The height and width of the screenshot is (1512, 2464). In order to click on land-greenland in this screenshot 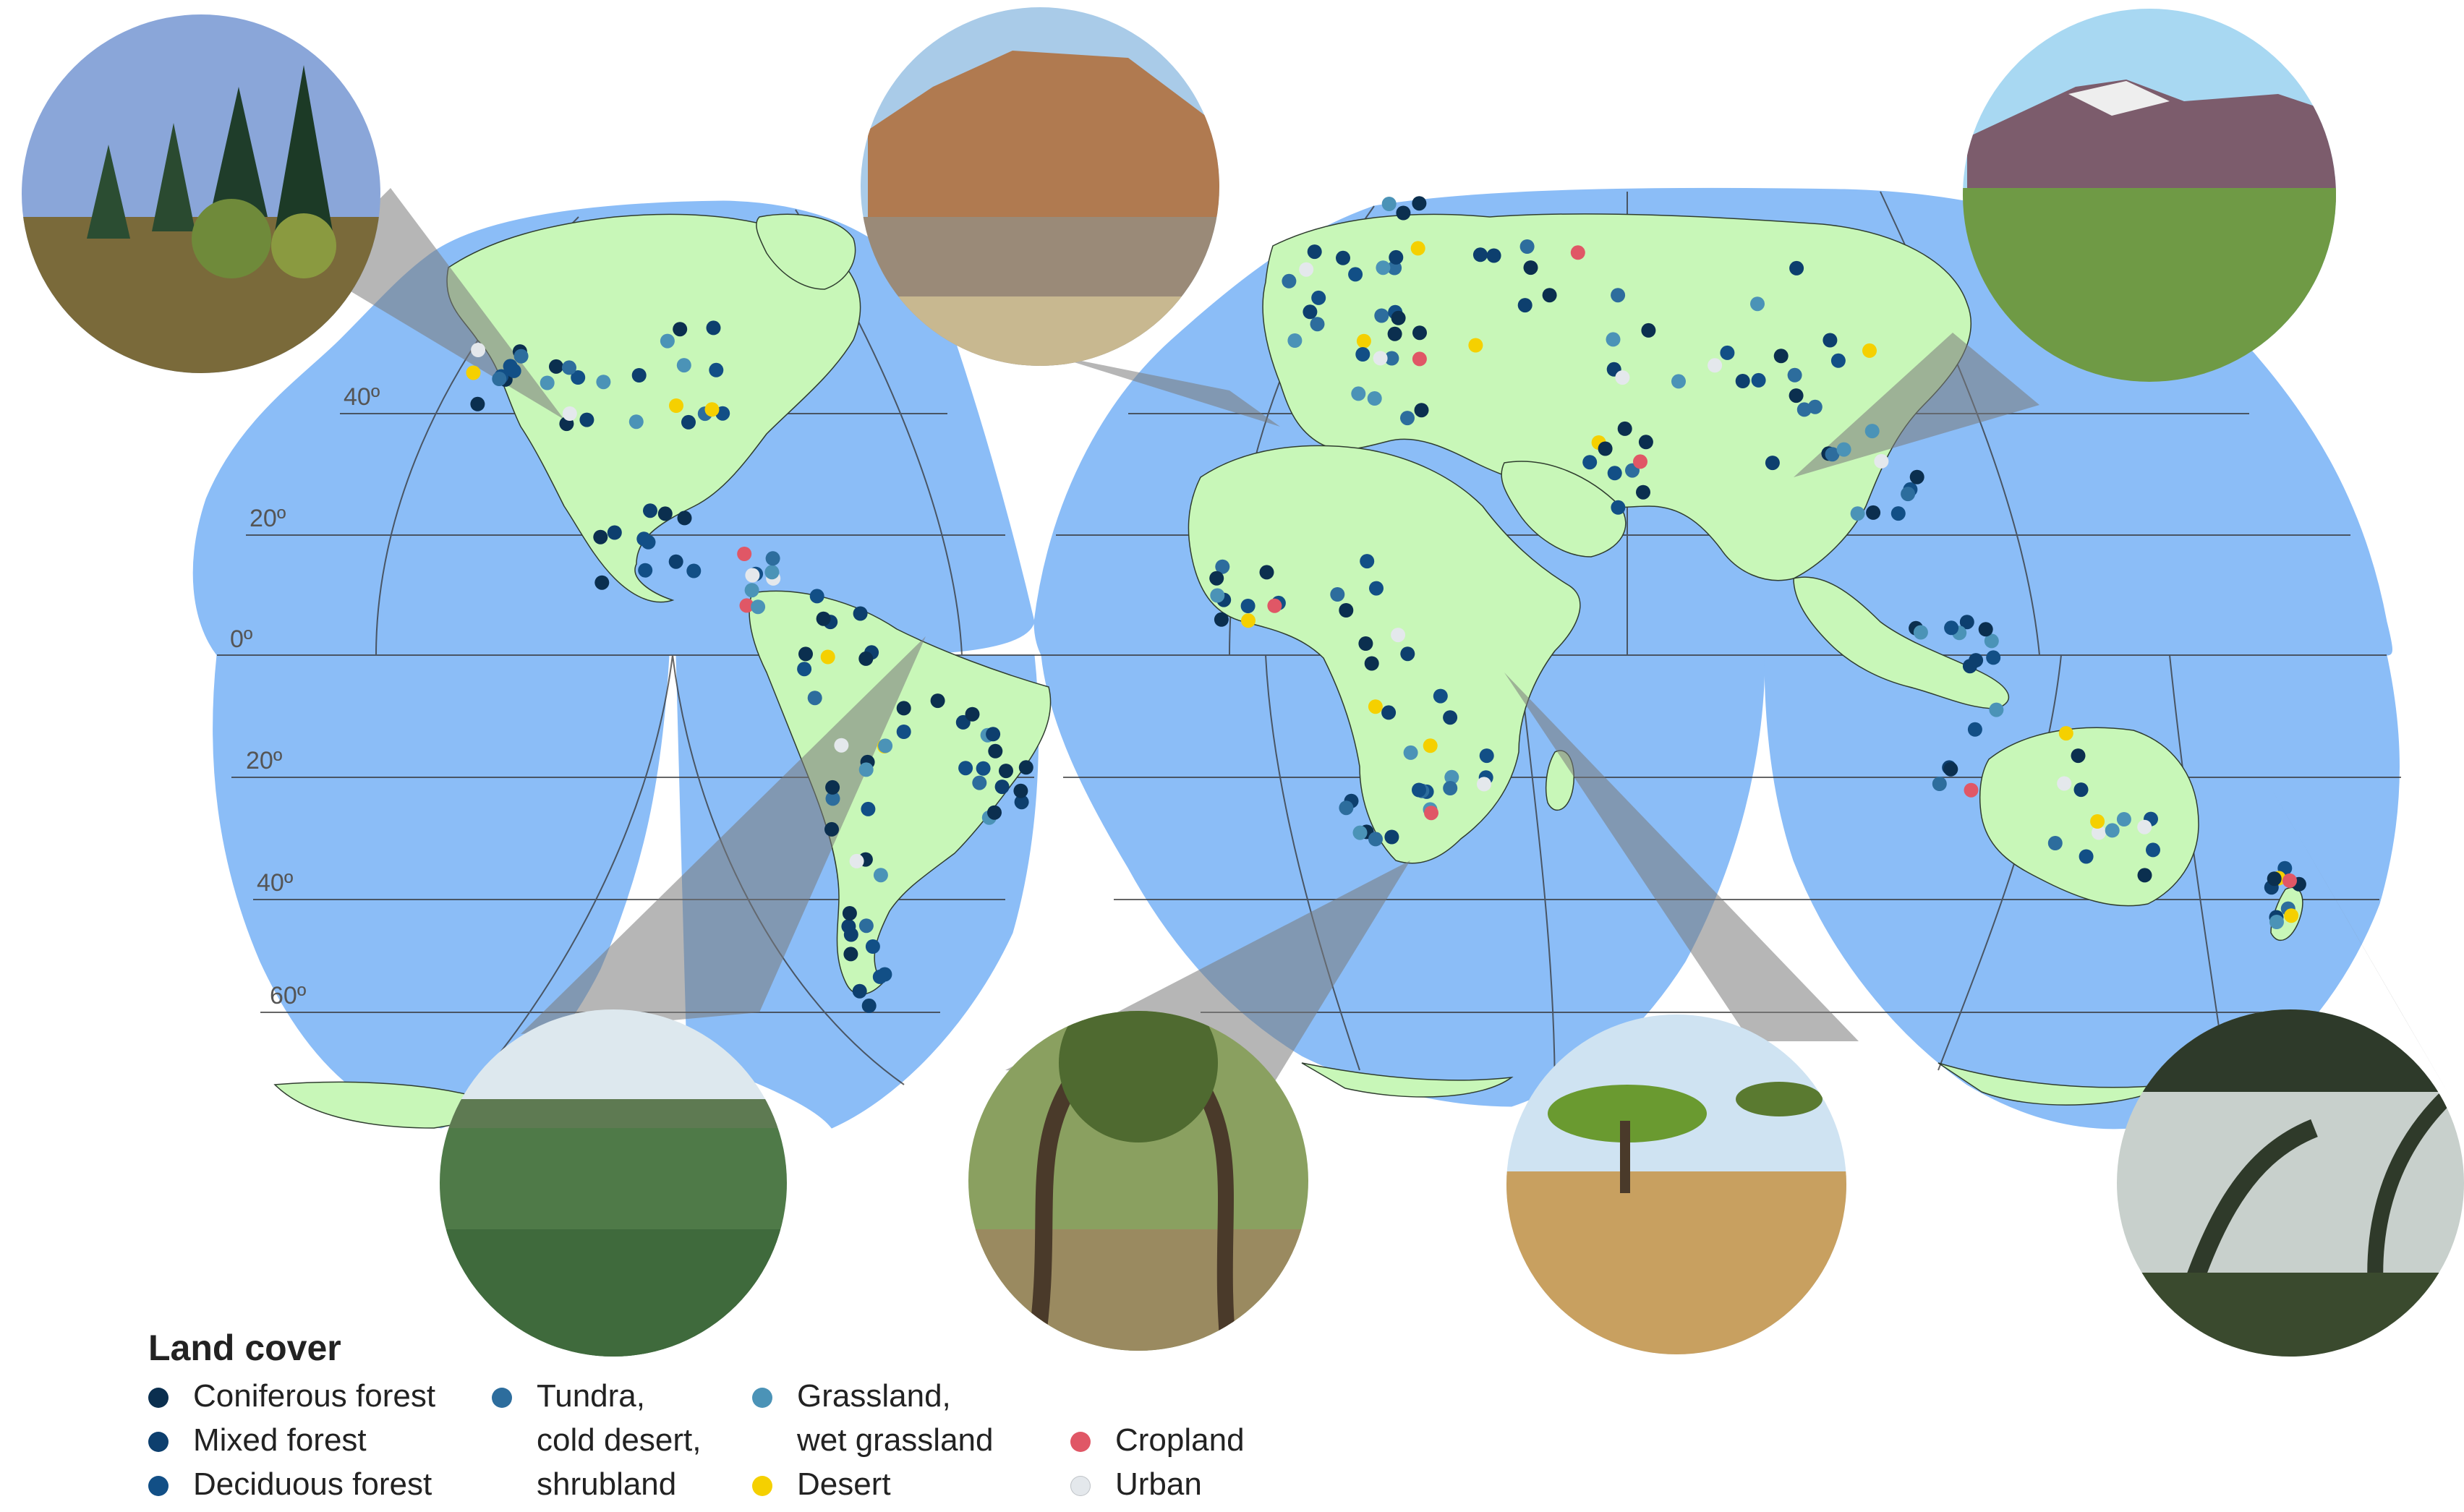, I will do `click(806, 252)`.